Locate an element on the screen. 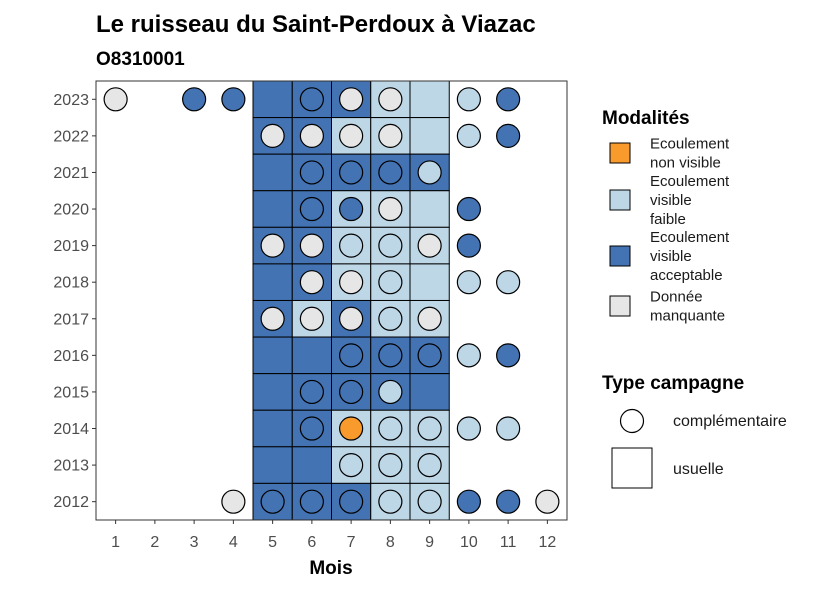 This screenshot has height=595, width=826. legend-label-circle: complémentaire is located at coordinates (730, 421).